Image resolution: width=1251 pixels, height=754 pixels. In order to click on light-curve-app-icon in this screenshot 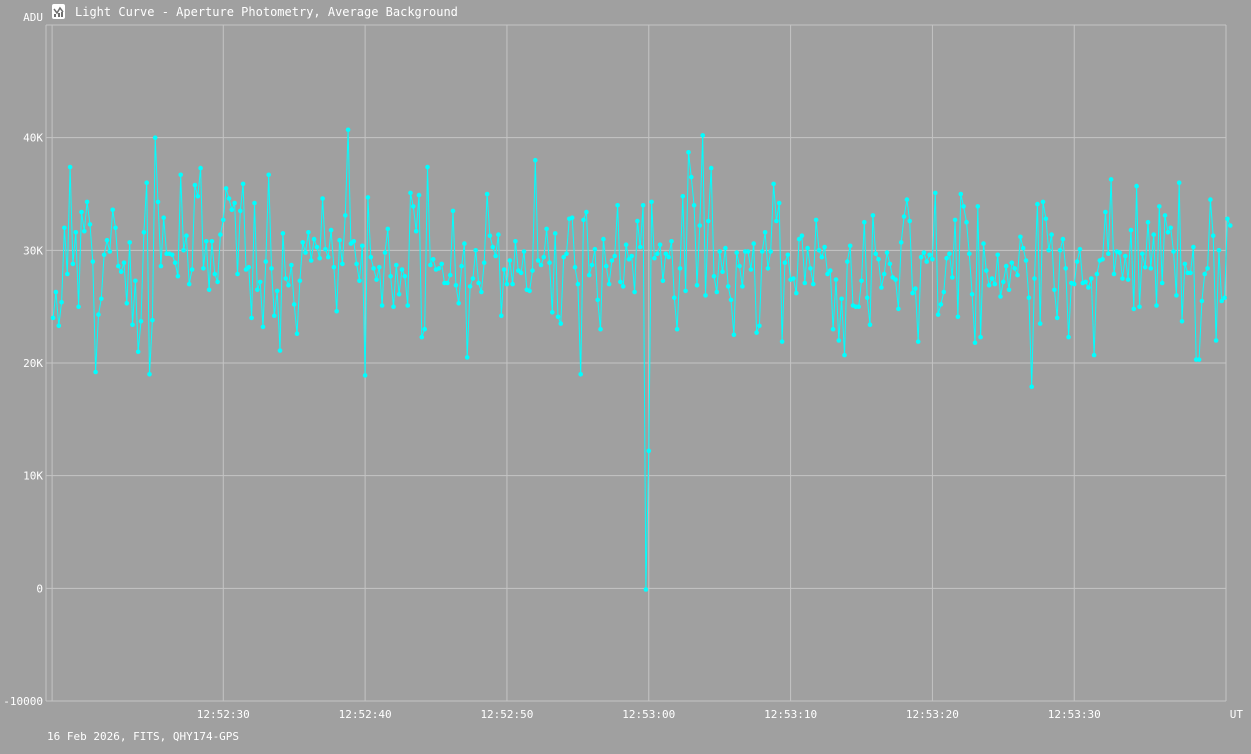, I will do `click(58, 11)`.